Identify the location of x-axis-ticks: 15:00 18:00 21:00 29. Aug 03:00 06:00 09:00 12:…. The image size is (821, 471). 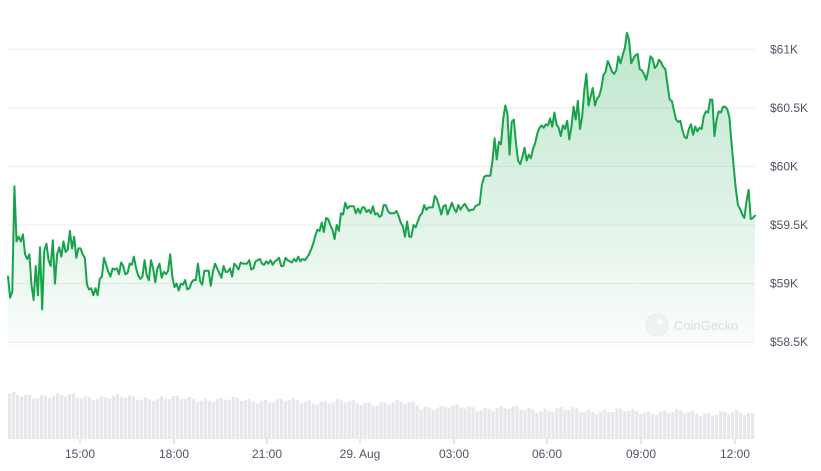
(407, 450).